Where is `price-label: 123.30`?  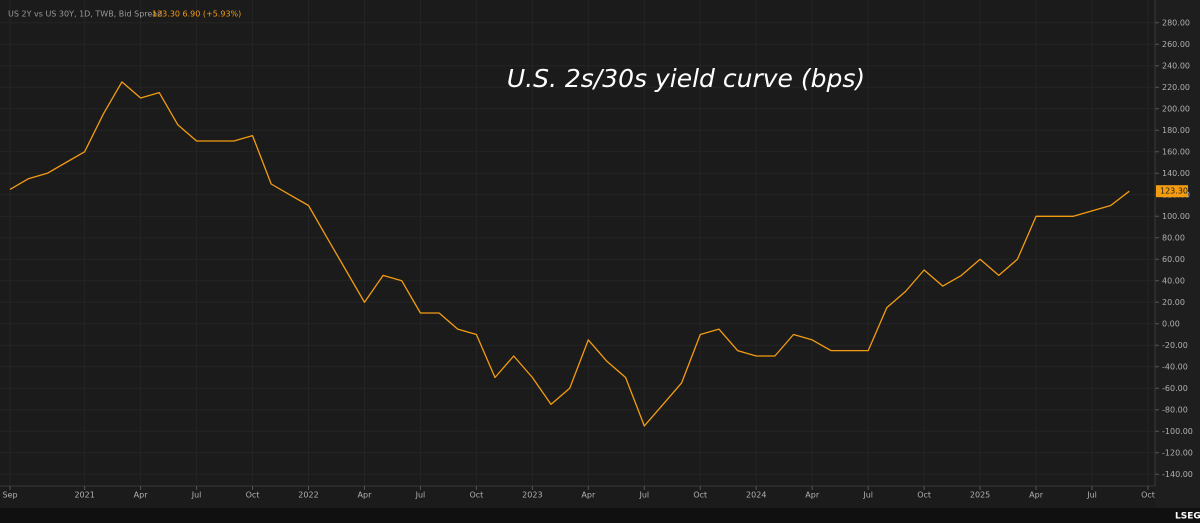
price-label: 123.30 is located at coordinates (1174, 191).